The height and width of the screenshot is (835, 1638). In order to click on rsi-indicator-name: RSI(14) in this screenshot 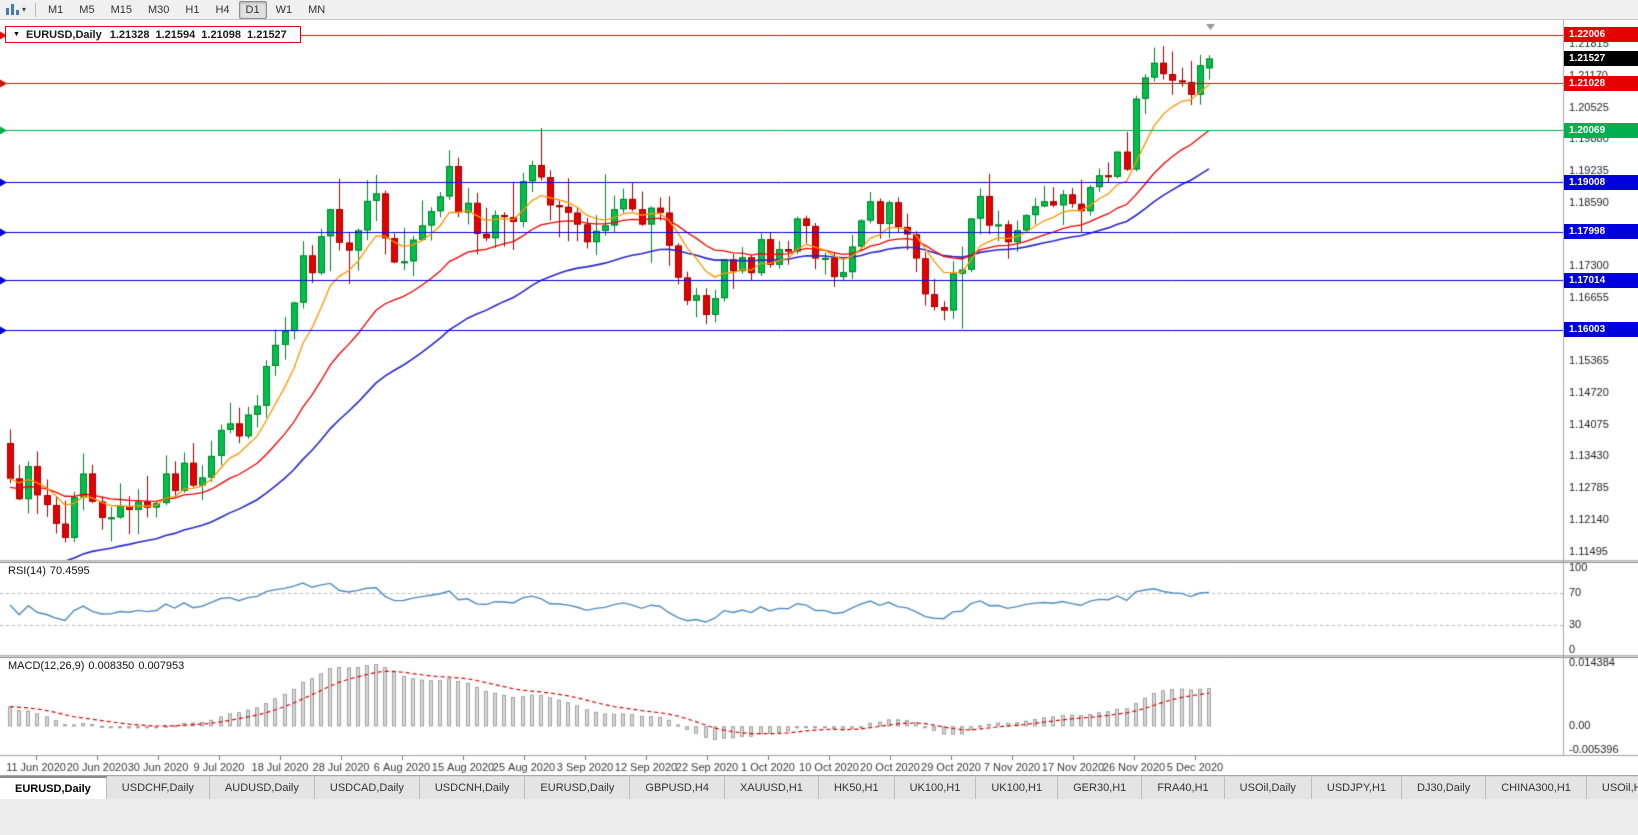, I will do `click(27, 571)`.